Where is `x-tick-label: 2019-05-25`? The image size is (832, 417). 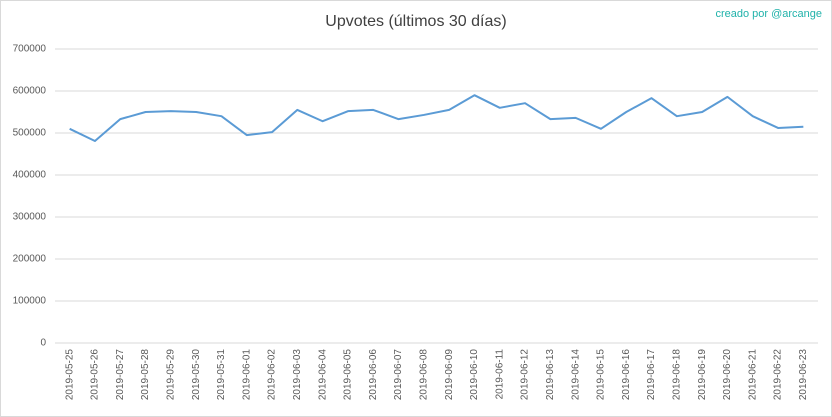
x-tick-label: 2019-05-25 is located at coordinates (69, 375).